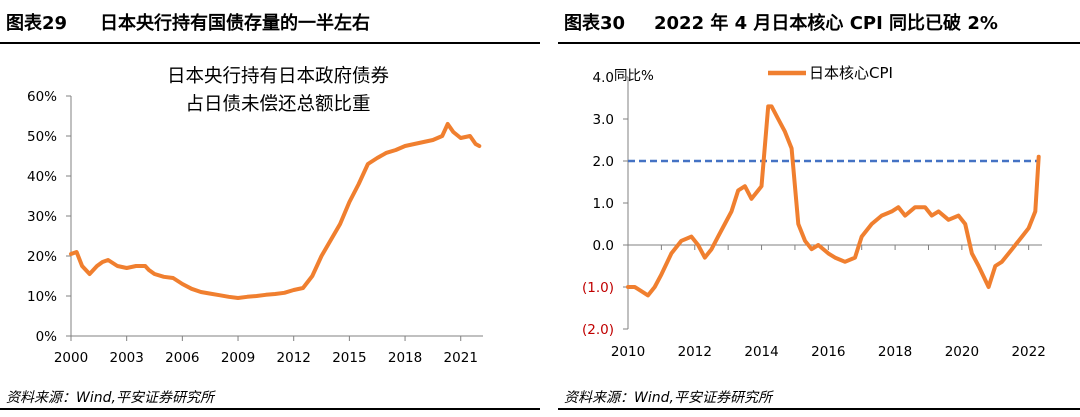 Image resolution: width=1080 pixels, height=417 pixels. What do you see at coordinates (598, 330) in the screenshot?
I see `y-tick-label: (2.0)` at bounding box center [598, 330].